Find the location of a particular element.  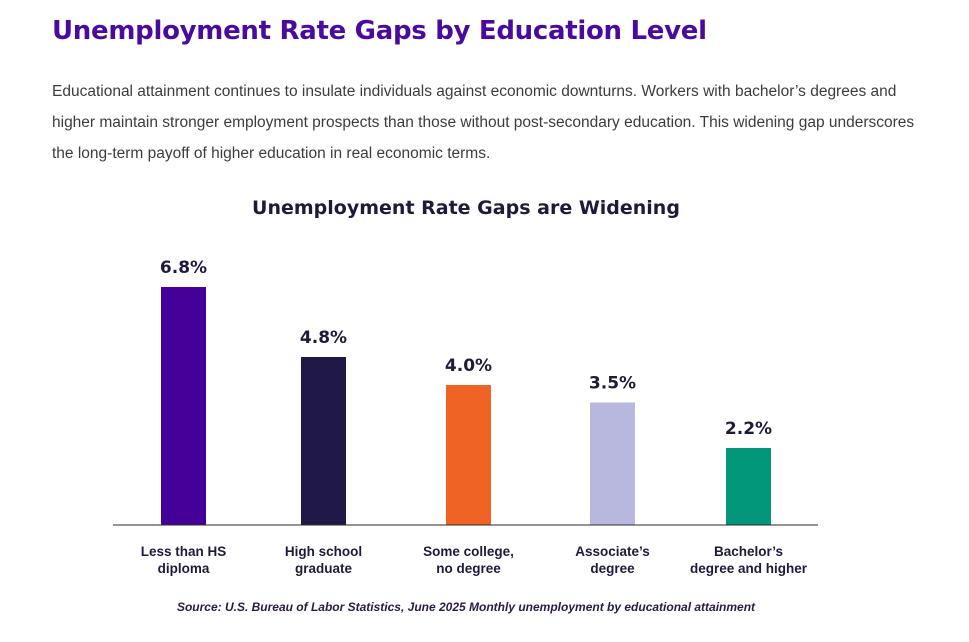

category-label-2-line-2: graduate is located at coordinates (324, 568).